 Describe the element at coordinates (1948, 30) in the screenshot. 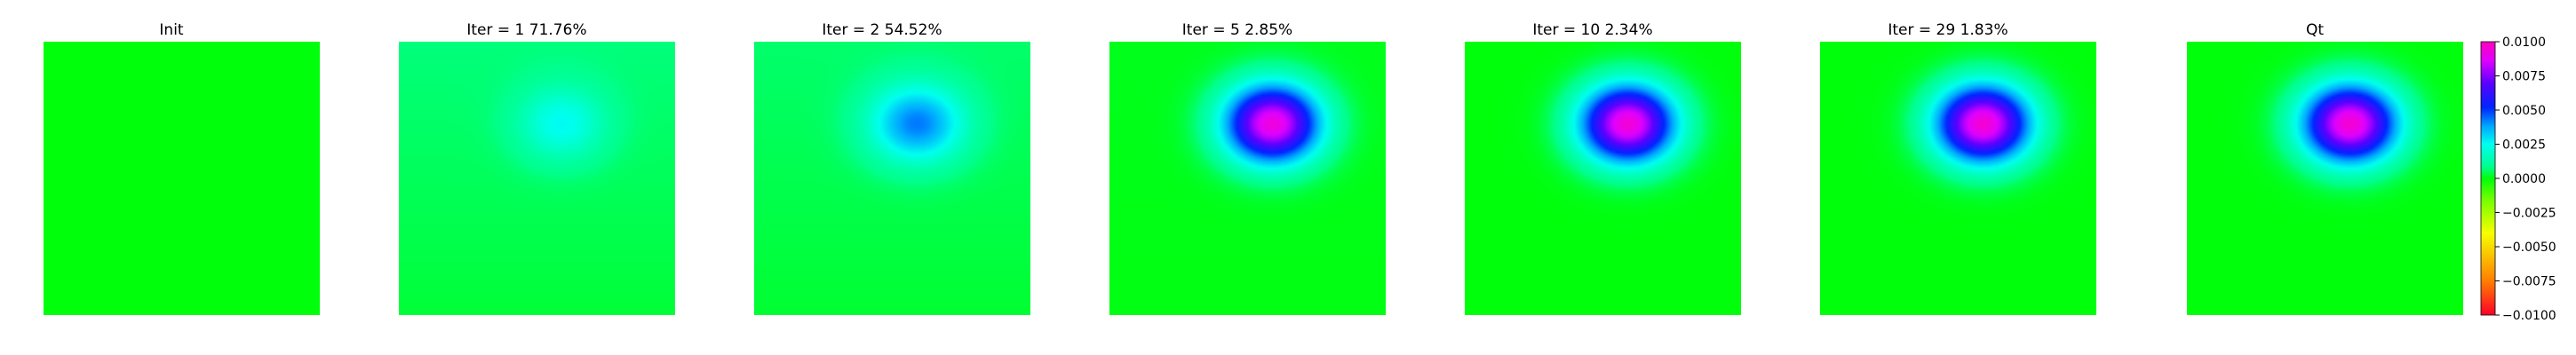

I see `panel-title-iter-29: Iter = 29 1.83%` at that location.